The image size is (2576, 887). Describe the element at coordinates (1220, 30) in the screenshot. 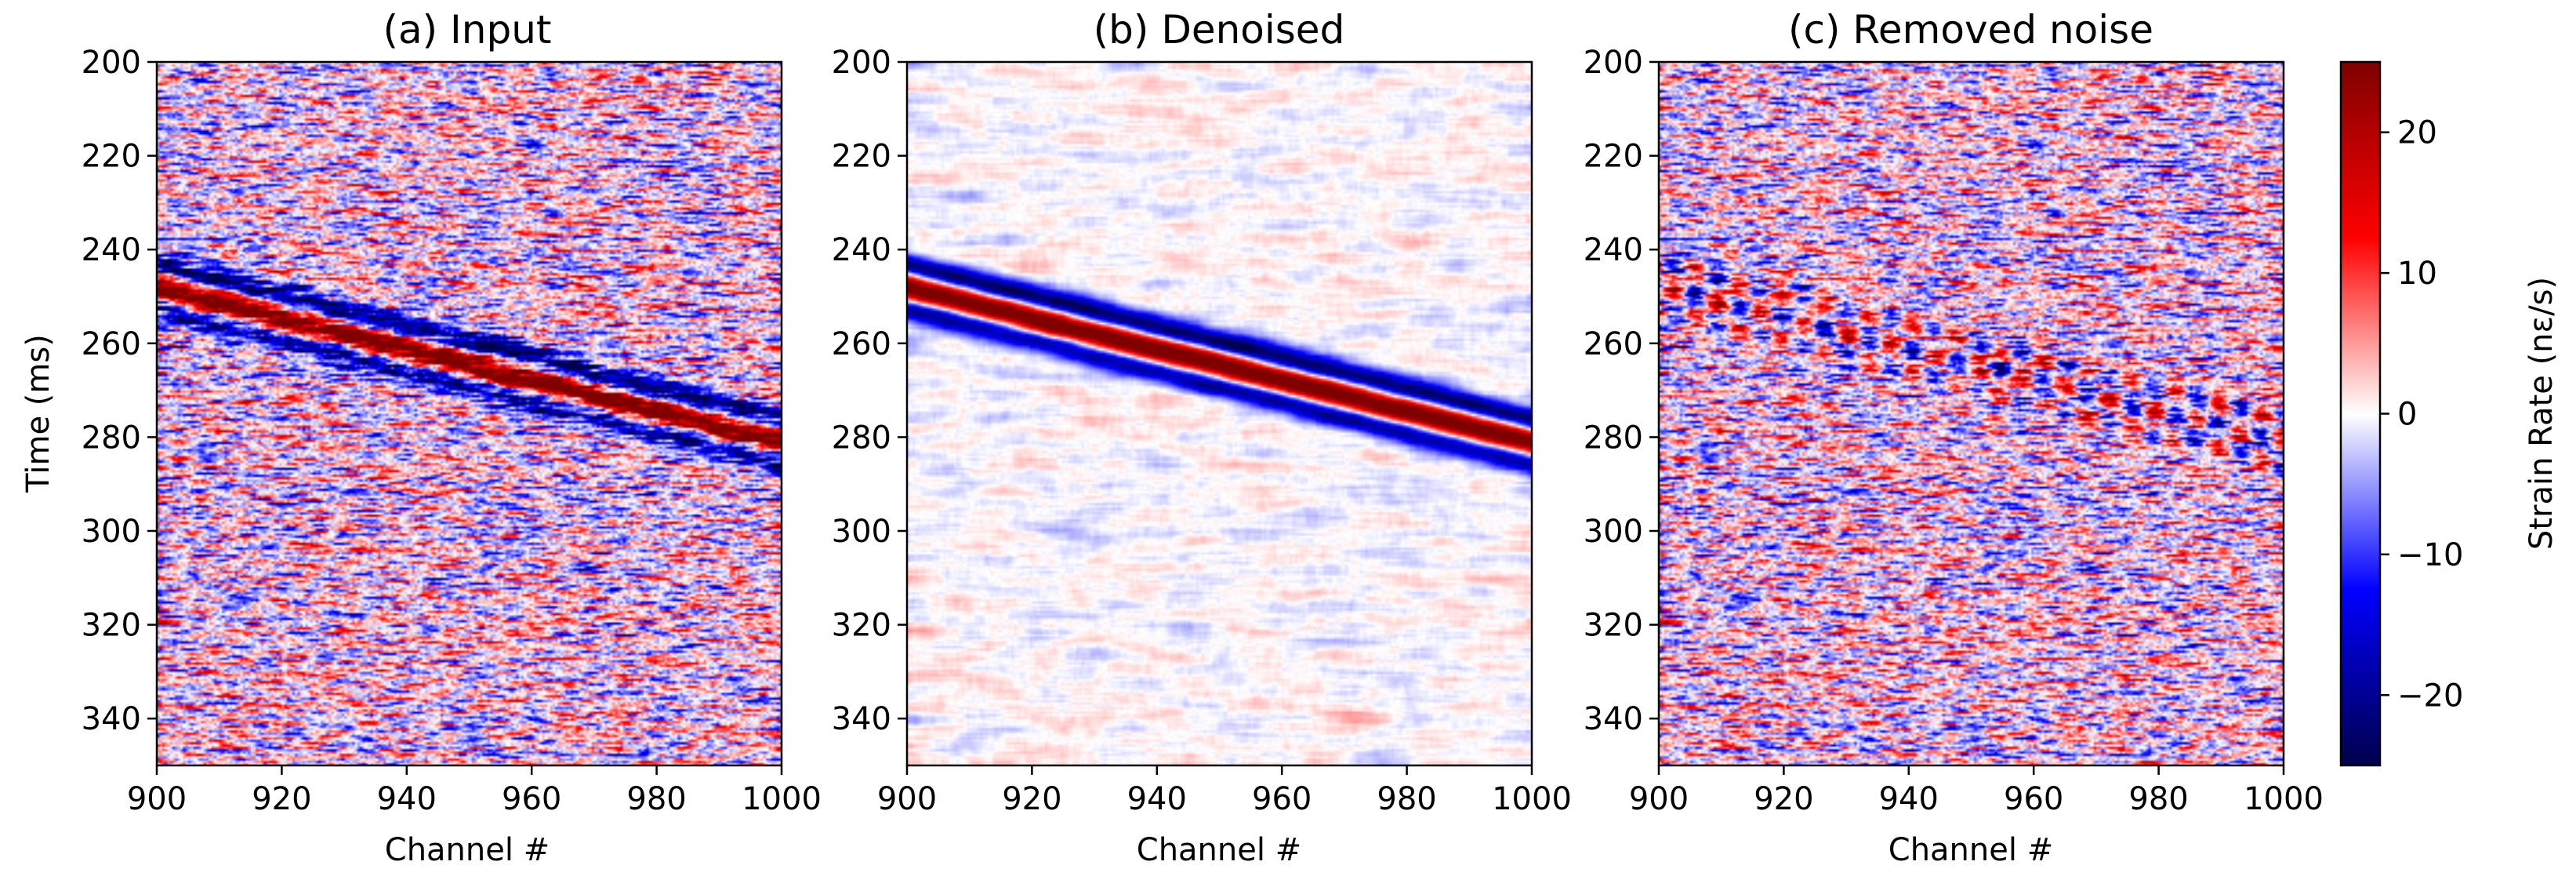

I see `panel-title-denoised: (b) Denoised` at that location.